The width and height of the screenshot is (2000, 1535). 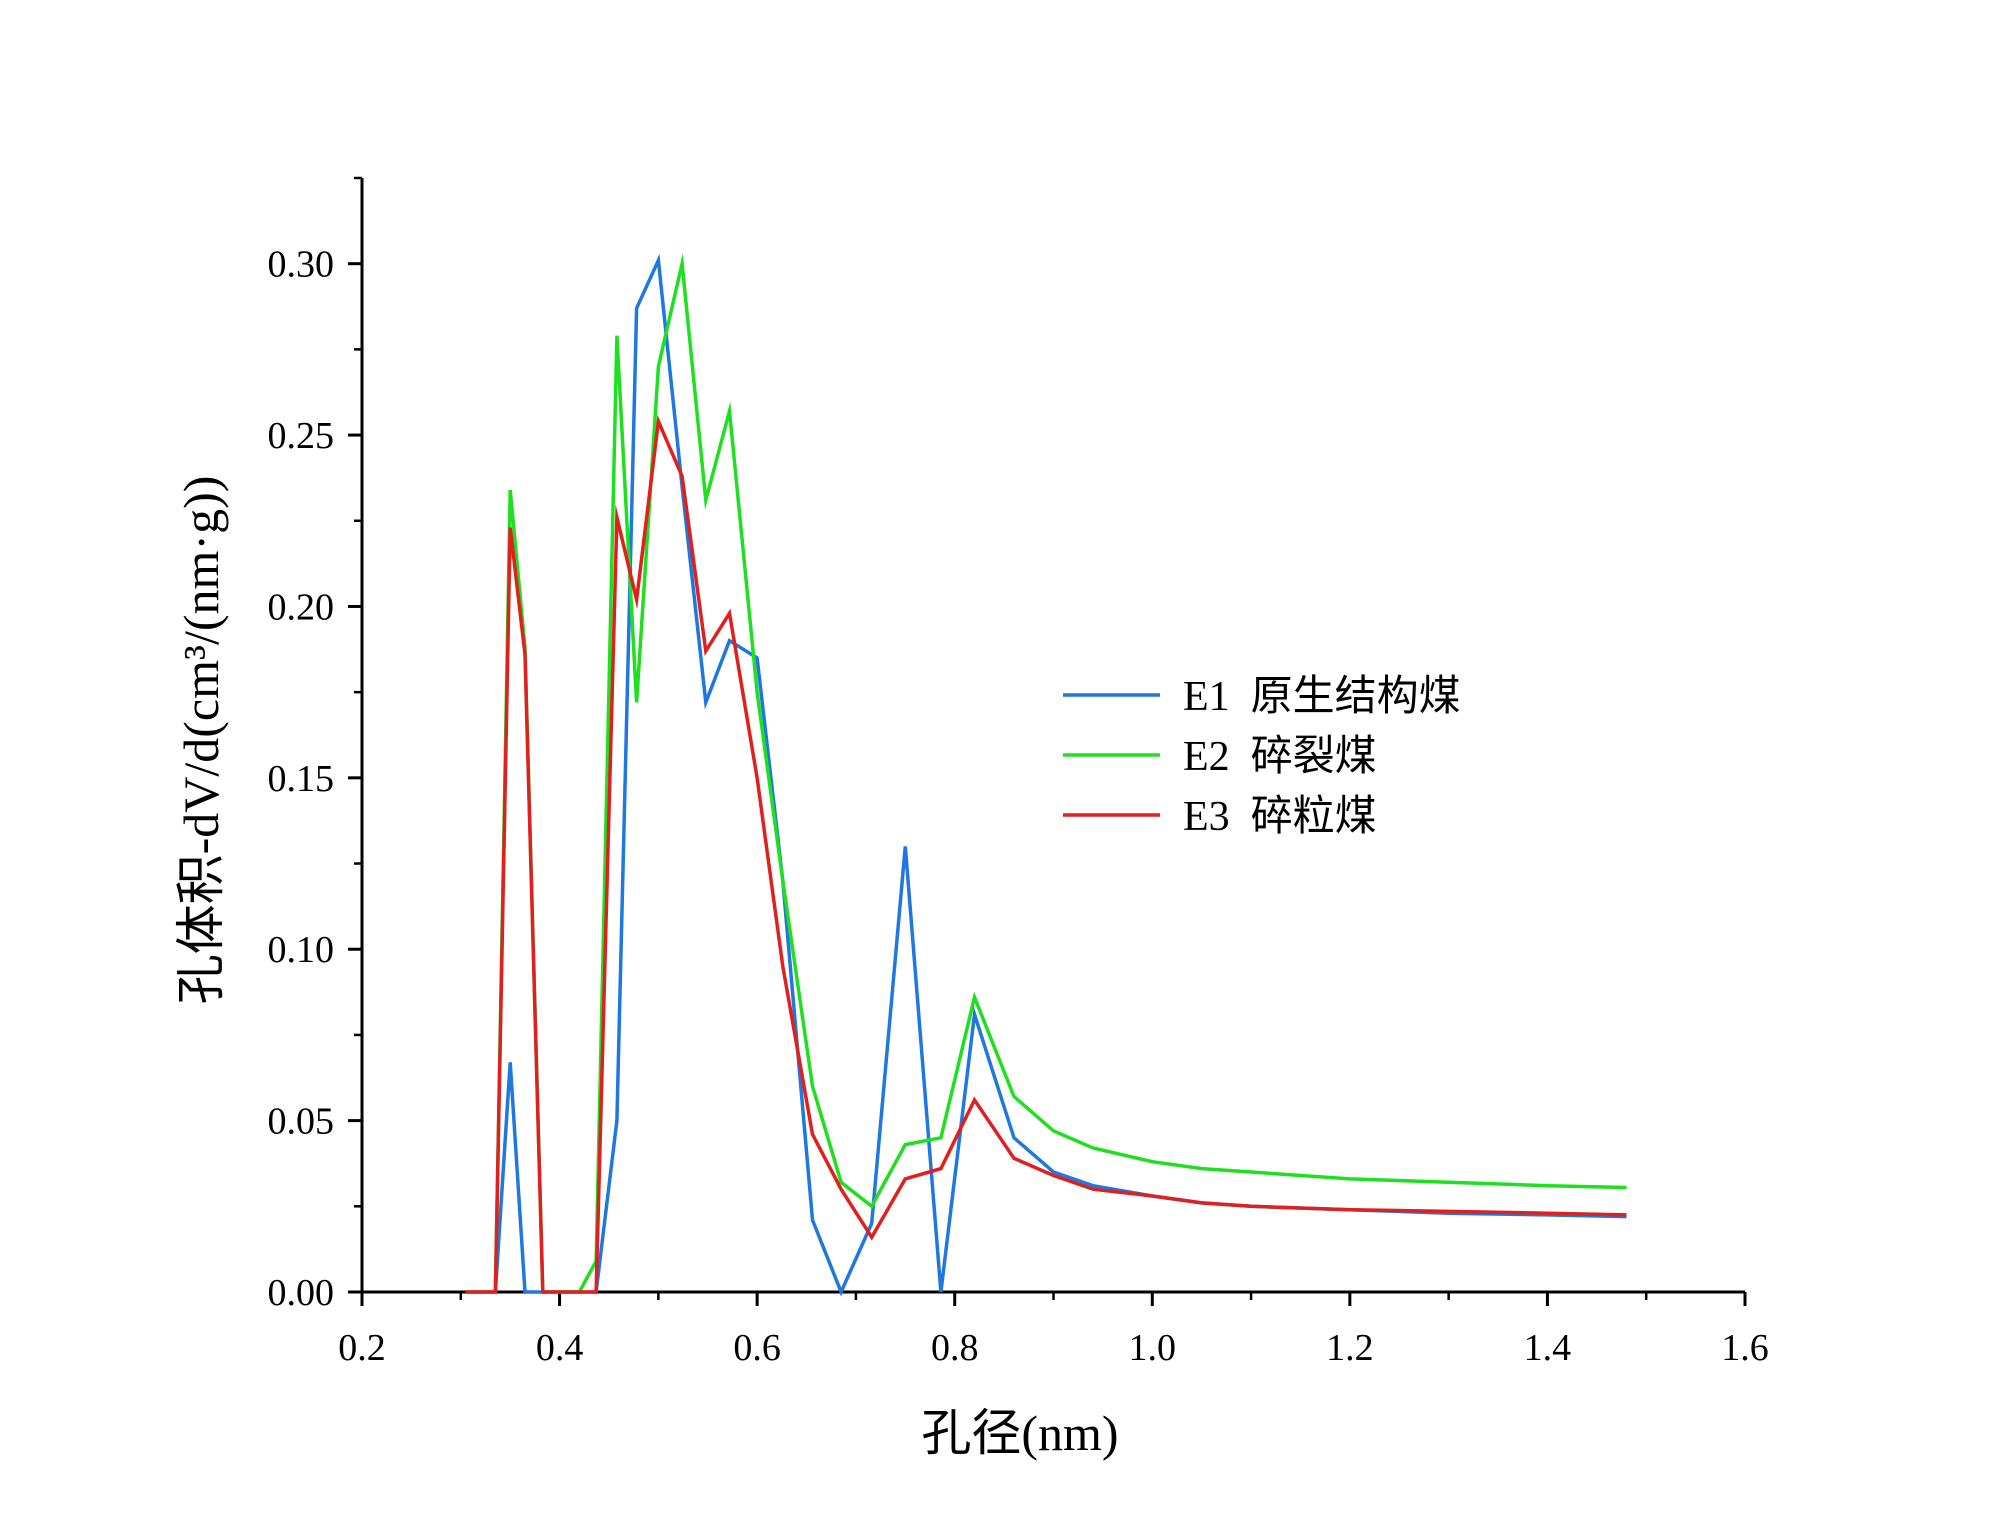 What do you see at coordinates (1350, 1348) in the screenshot?
I see `x-tick-label: 1.2` at bounding box center [1350, 1348].